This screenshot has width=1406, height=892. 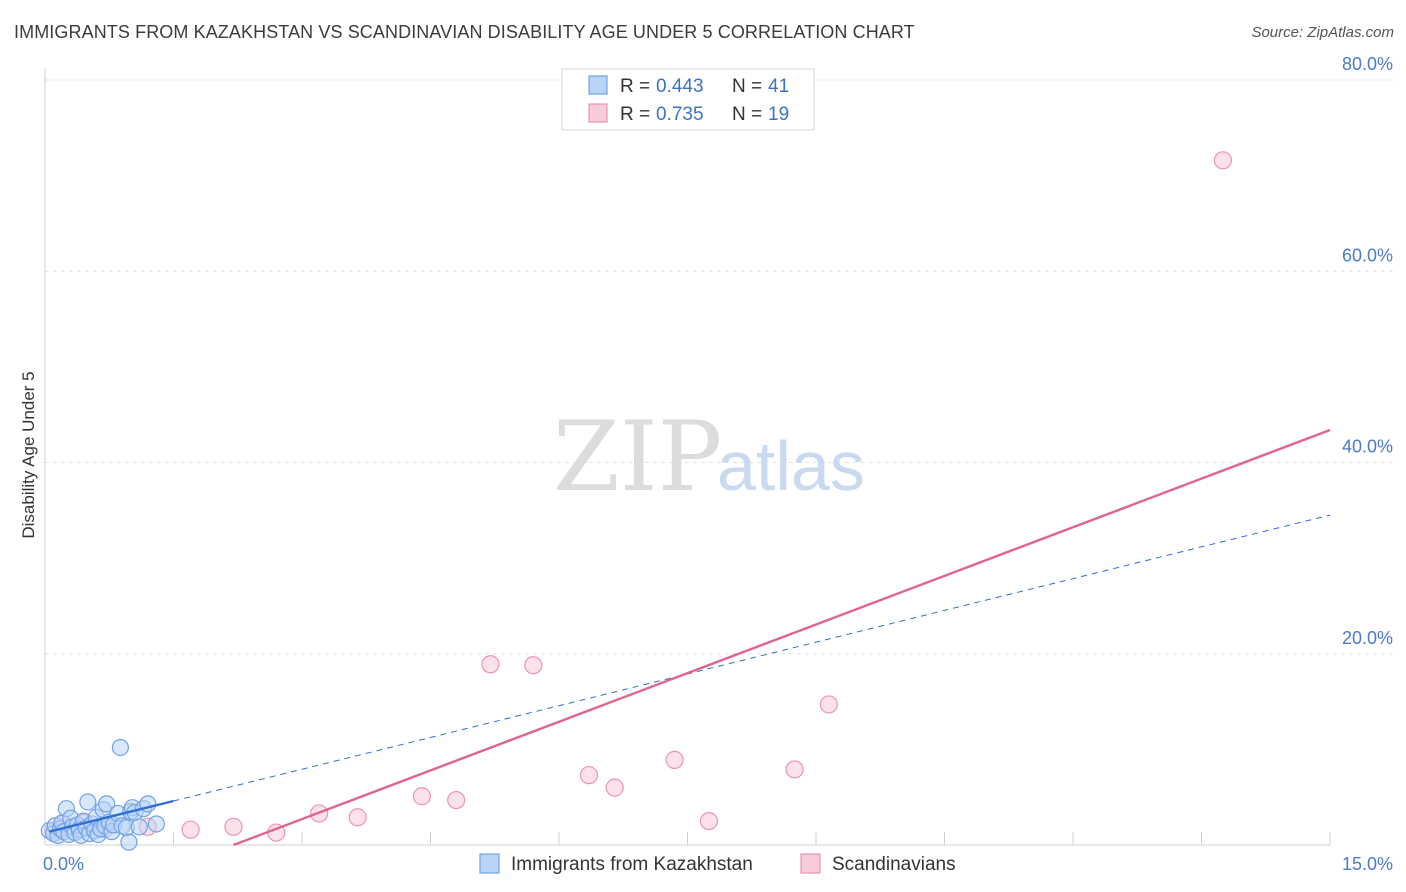 I want to click on y-tick-label: 60.0%, so click(x=1367, y=255).